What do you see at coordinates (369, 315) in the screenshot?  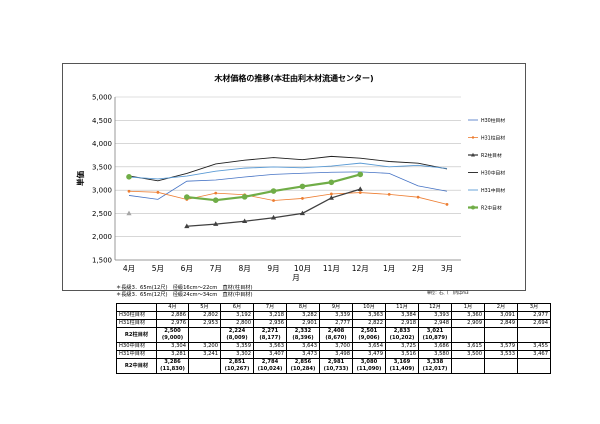 I see `table-cell: 3,363` at bounding box center [369, 315].